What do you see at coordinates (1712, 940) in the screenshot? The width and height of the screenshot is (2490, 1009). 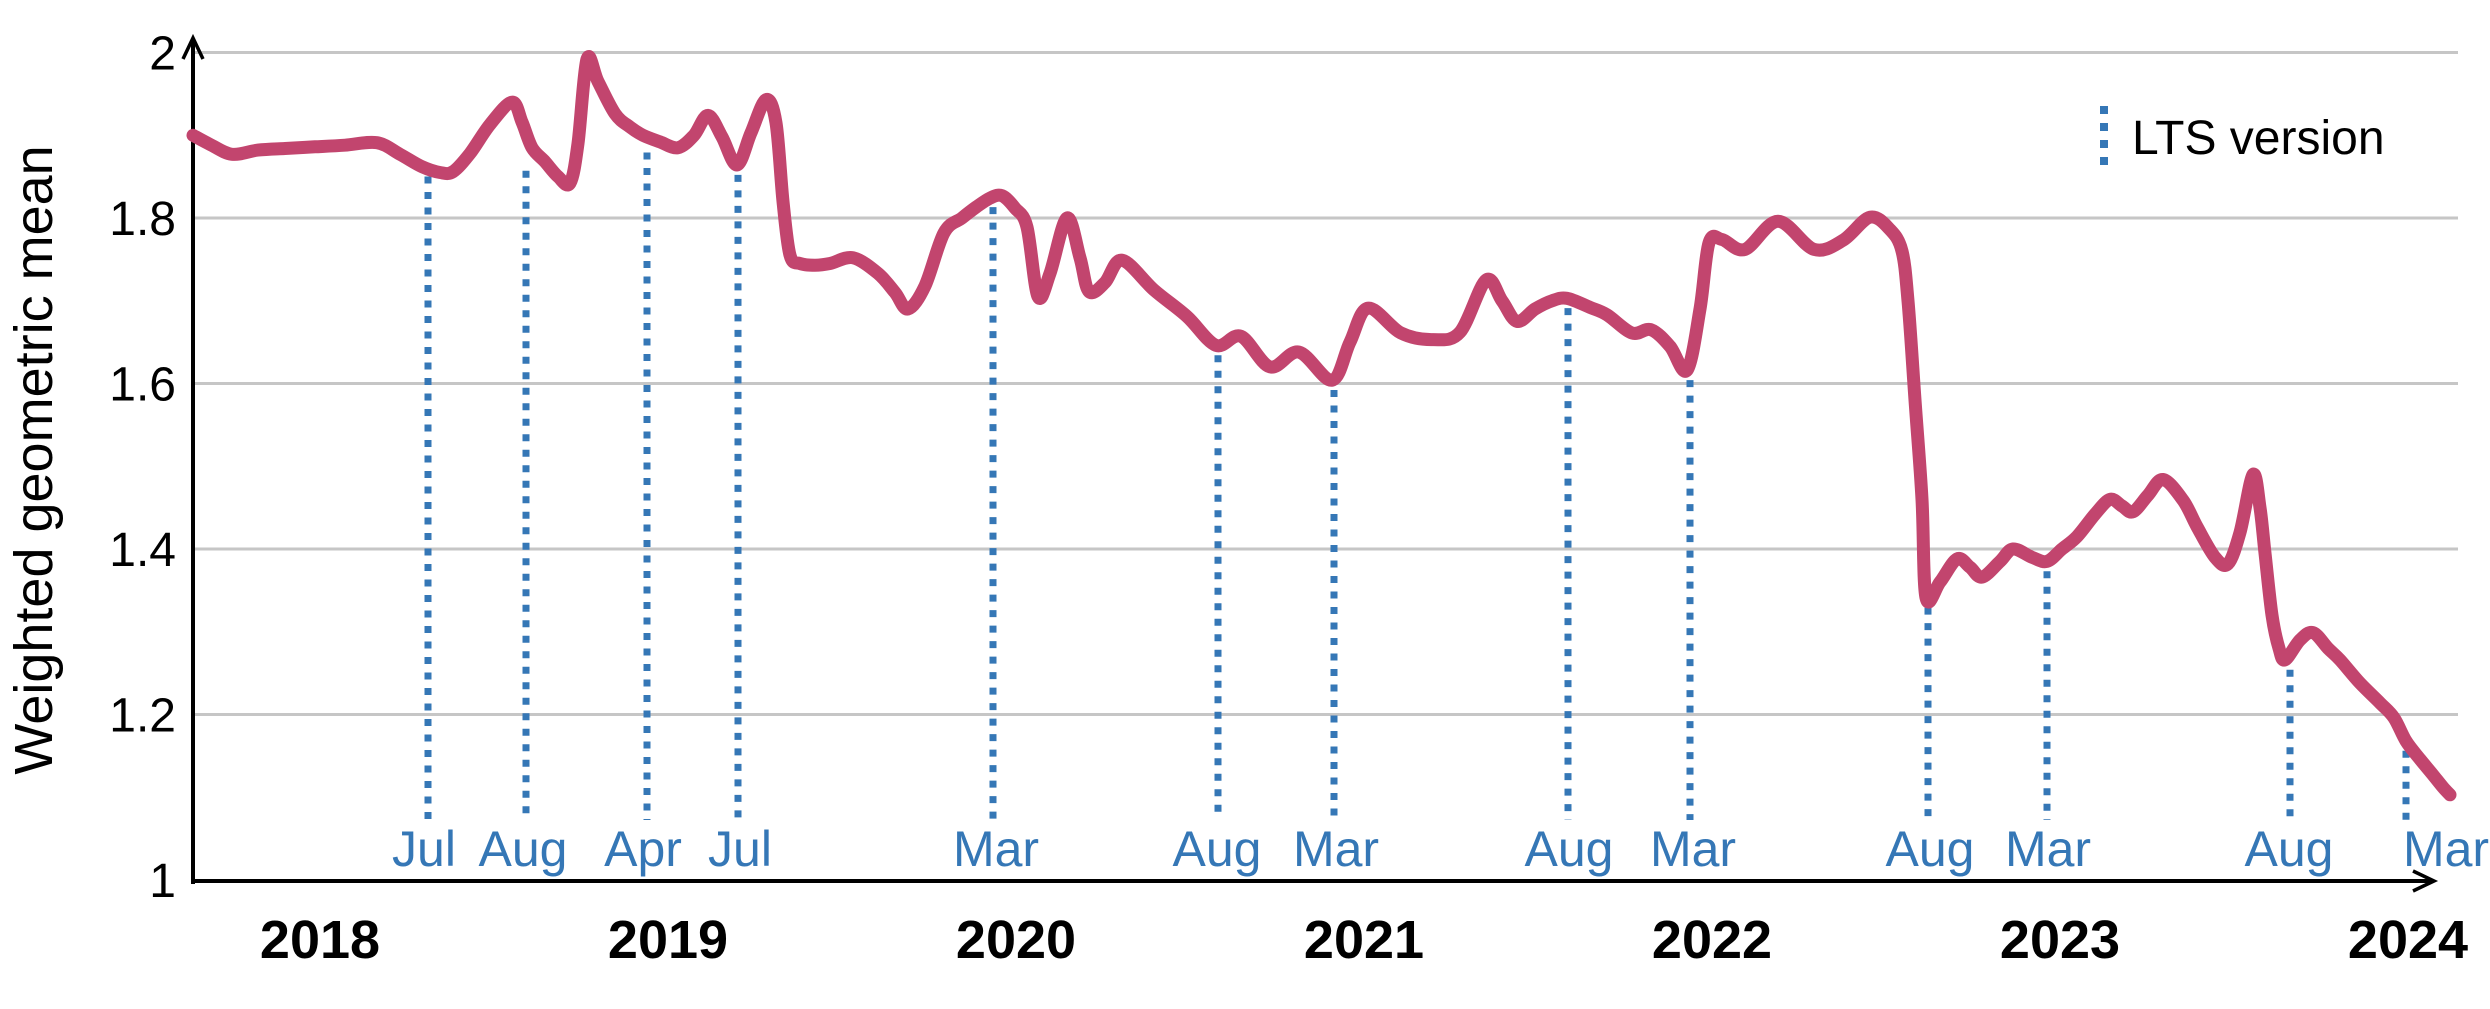 I see `x-axis-year-label: 2022` at bounding box center [1712, 940].